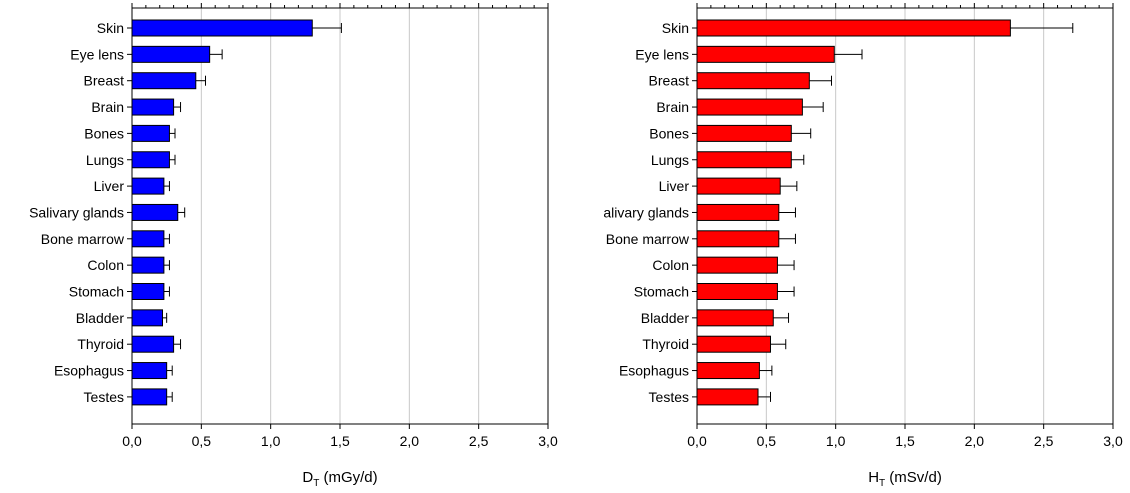 Image resolution: width=1130 pixels, height=493 pixels. What do you see at coordinates (348, 477) in the screenshot?
I see `x-axis-title-rest: (mGy/d)` at bounding box center [348, 477].